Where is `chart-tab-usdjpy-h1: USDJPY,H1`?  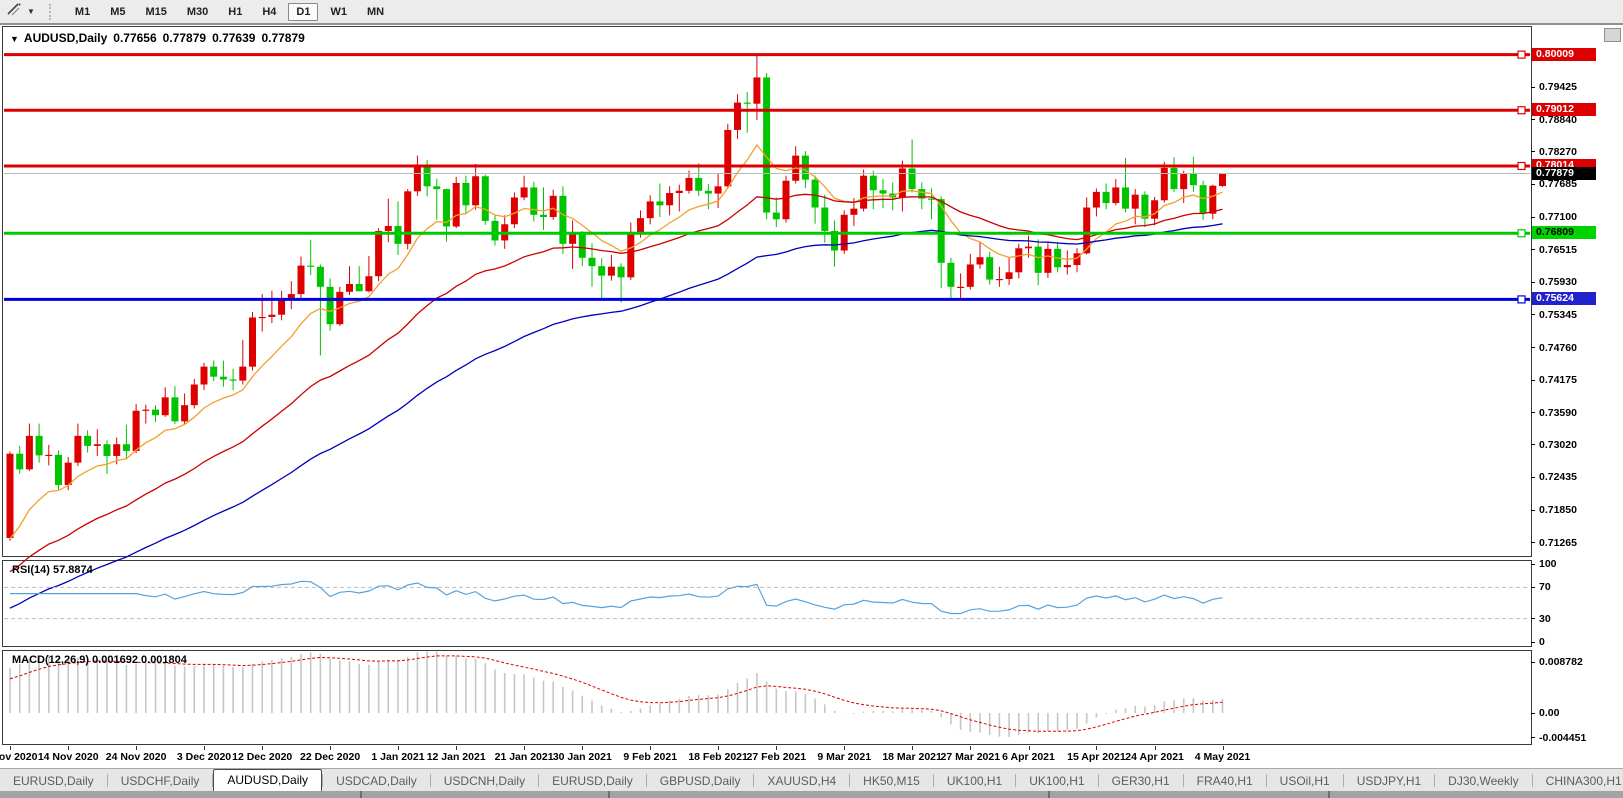
chart-tab-usdjpy-h1: USDJPY,H1 is located at coordinates (1389, 781).